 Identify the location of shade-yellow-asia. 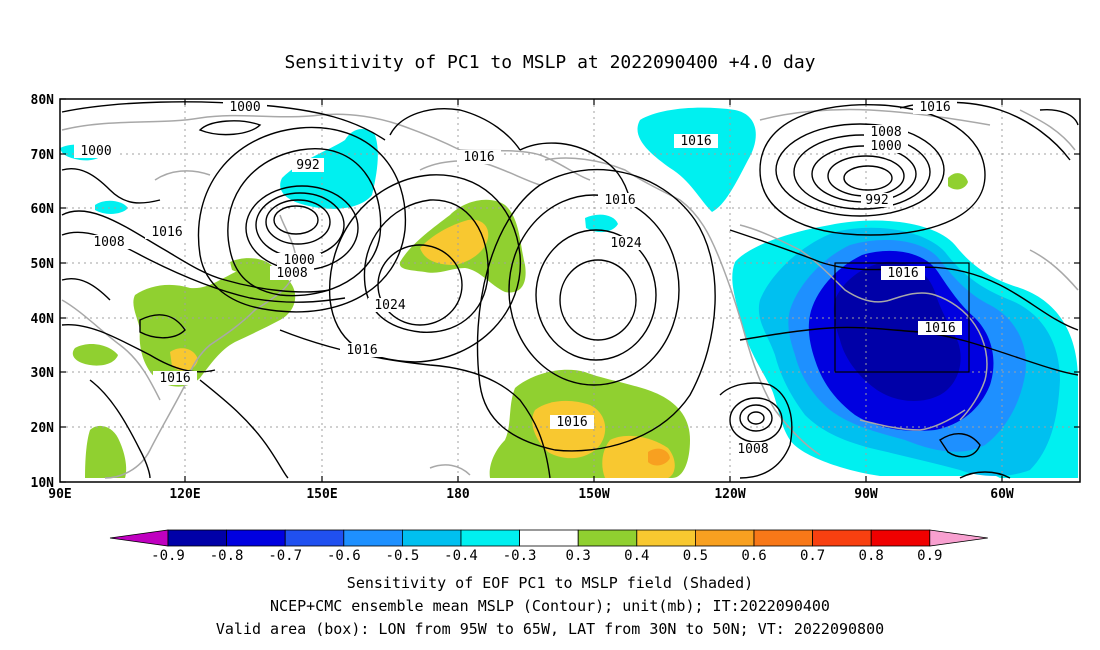
(184, 359).